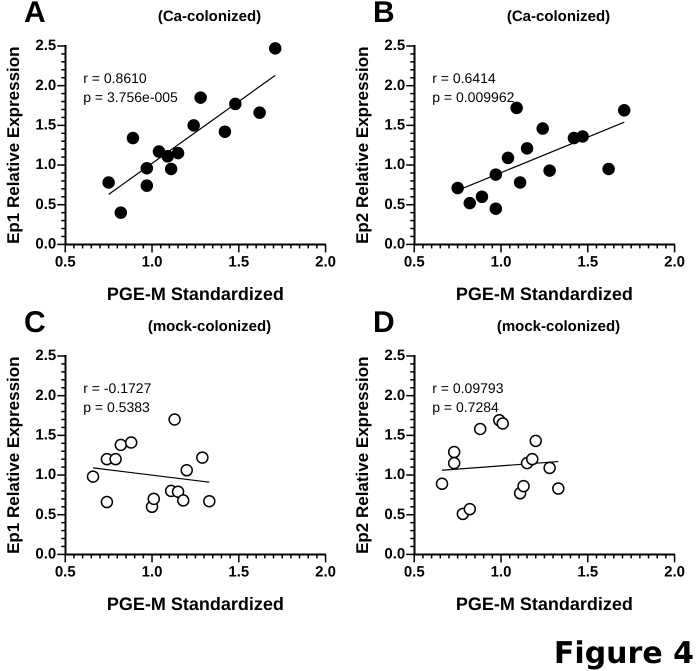  What do you see at coordinates (130, 96) in the screenshot?
I see `annotation: p = 3.756e-005` at bounding box center [130, 96].